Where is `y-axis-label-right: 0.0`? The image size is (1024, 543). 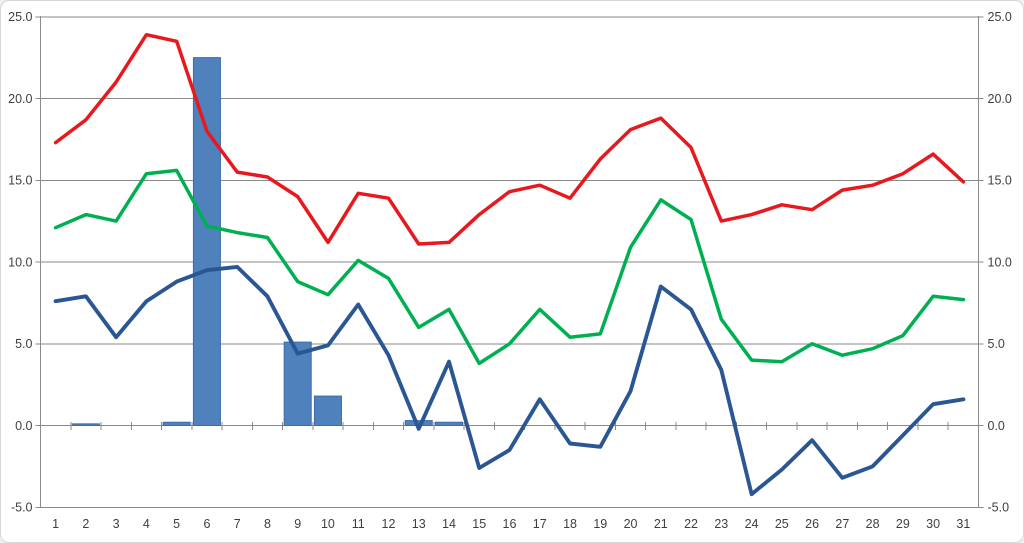
y-axis-label-right: 0.0 is located at coordinates (996, 426).